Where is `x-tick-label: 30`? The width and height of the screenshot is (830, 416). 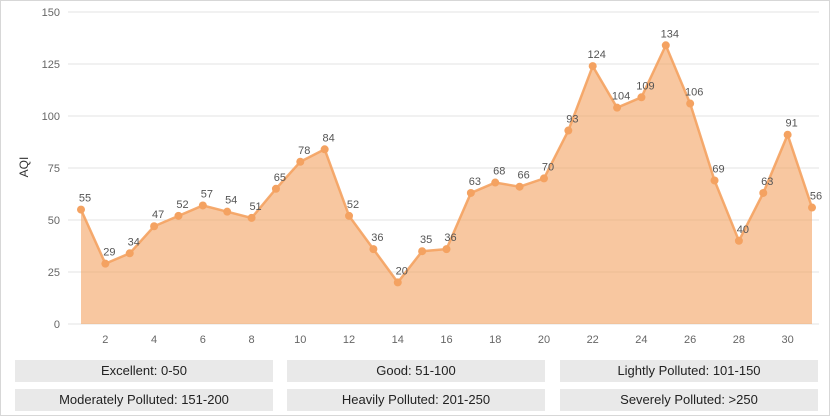 x-tick-label: 30 is located at coordinates (788, 340).